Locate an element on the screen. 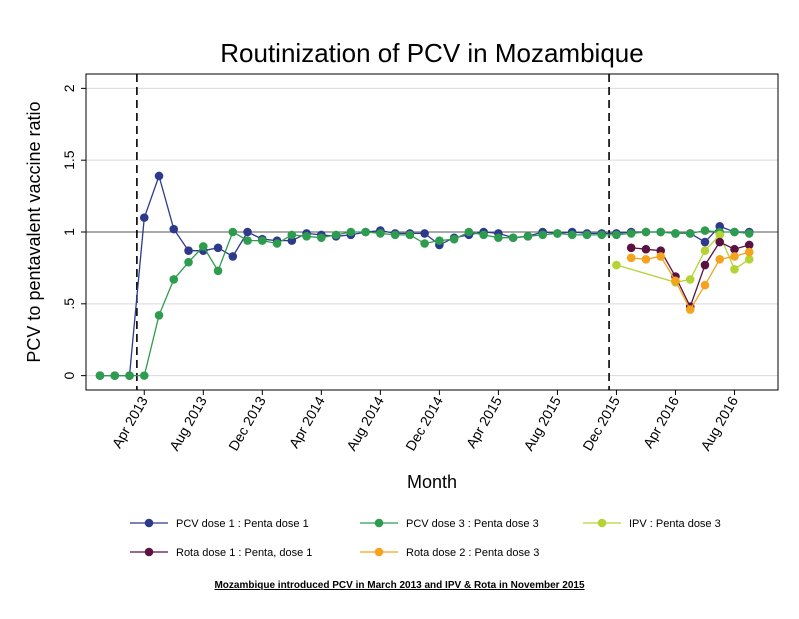  x-tick-label: Apr 2016 is located at coordinates (661, 421).